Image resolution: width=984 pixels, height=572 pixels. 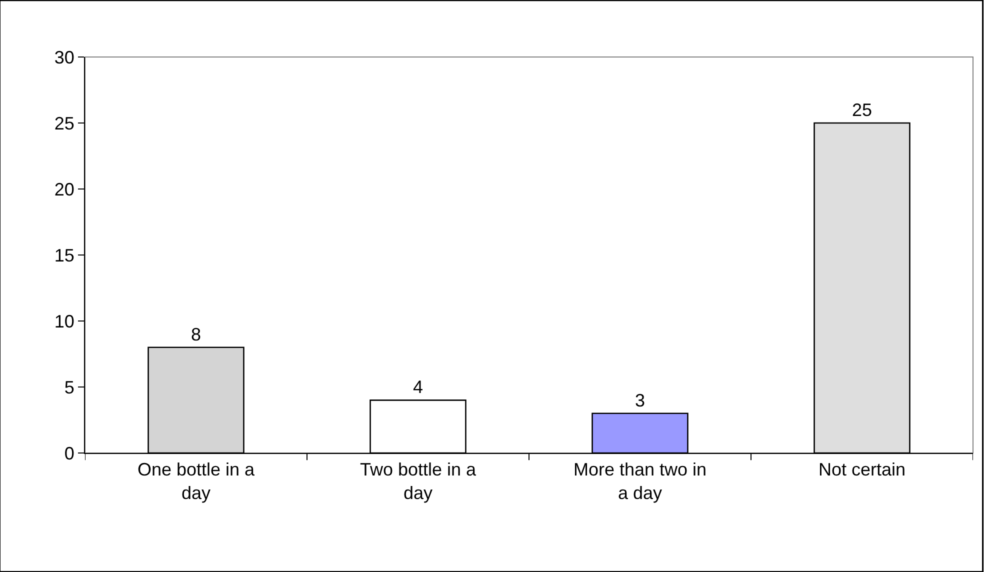 What do you see at coordinates (419, 481) in the screenshot?
I see `x-tick-label: Two bottle in a day` at bounding box center [419, 481].